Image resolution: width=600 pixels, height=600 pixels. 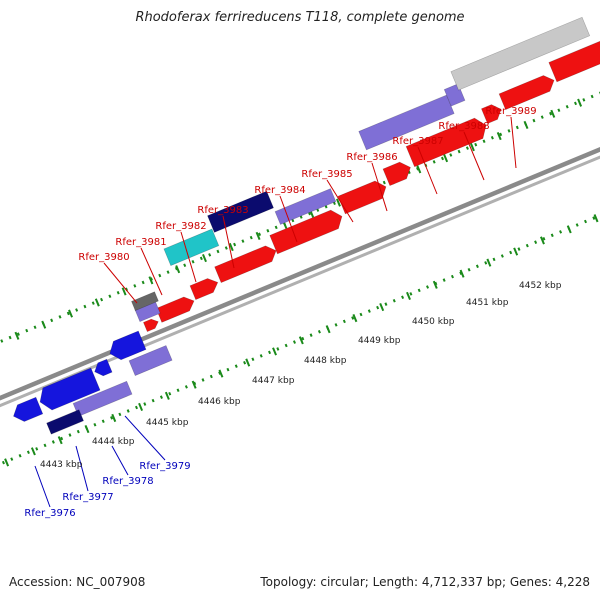 I want to click on scale-label: 4445 kbp, so click(x=167, y=423).